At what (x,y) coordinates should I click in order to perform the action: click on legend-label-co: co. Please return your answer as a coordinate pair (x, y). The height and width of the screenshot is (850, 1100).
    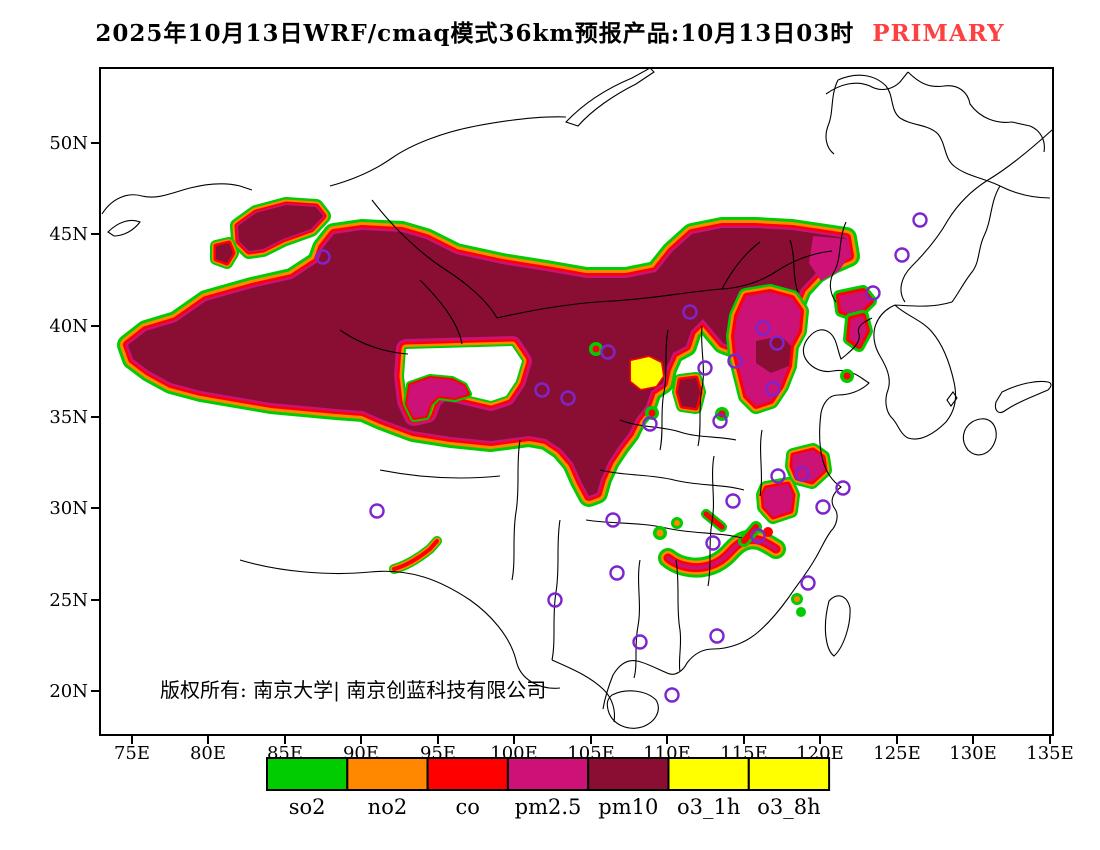
    Looking at the image, I should click on (468, 807).